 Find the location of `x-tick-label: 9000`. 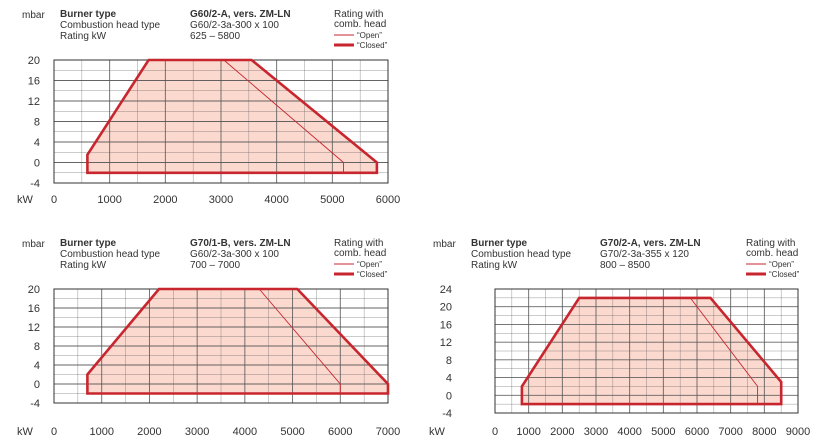

x-tick-label: 9000 is located at coordinates (798, 432).